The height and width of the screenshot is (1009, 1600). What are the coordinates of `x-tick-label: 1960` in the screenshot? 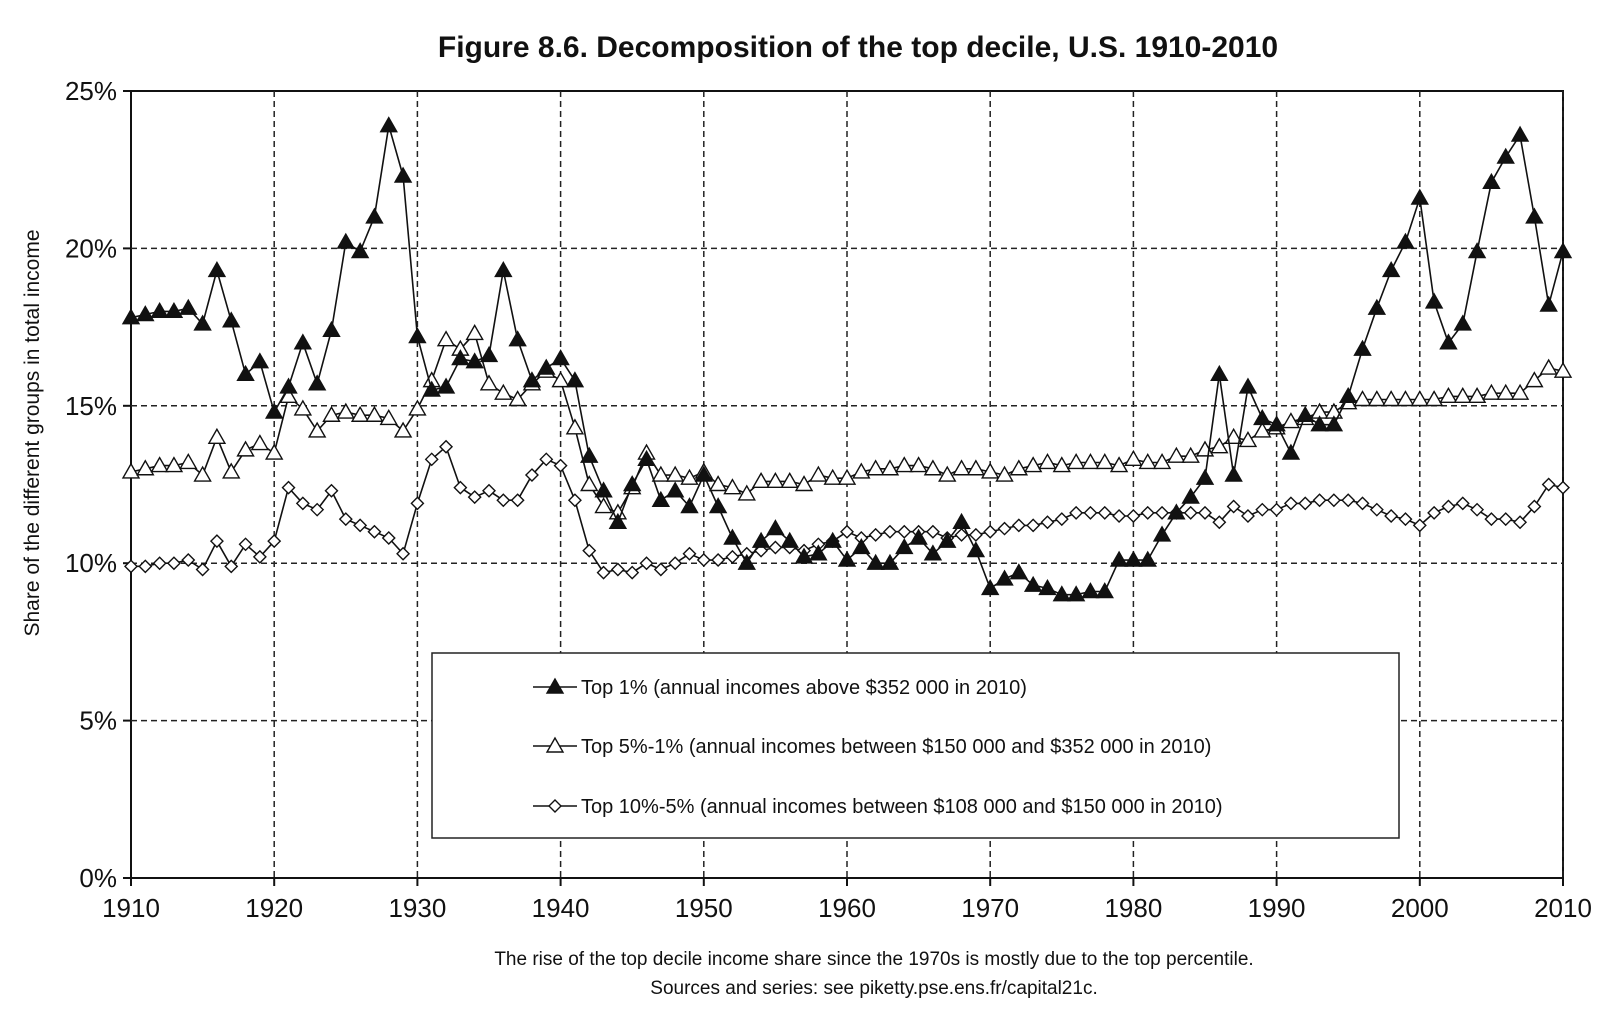 It's located at (847, 908).